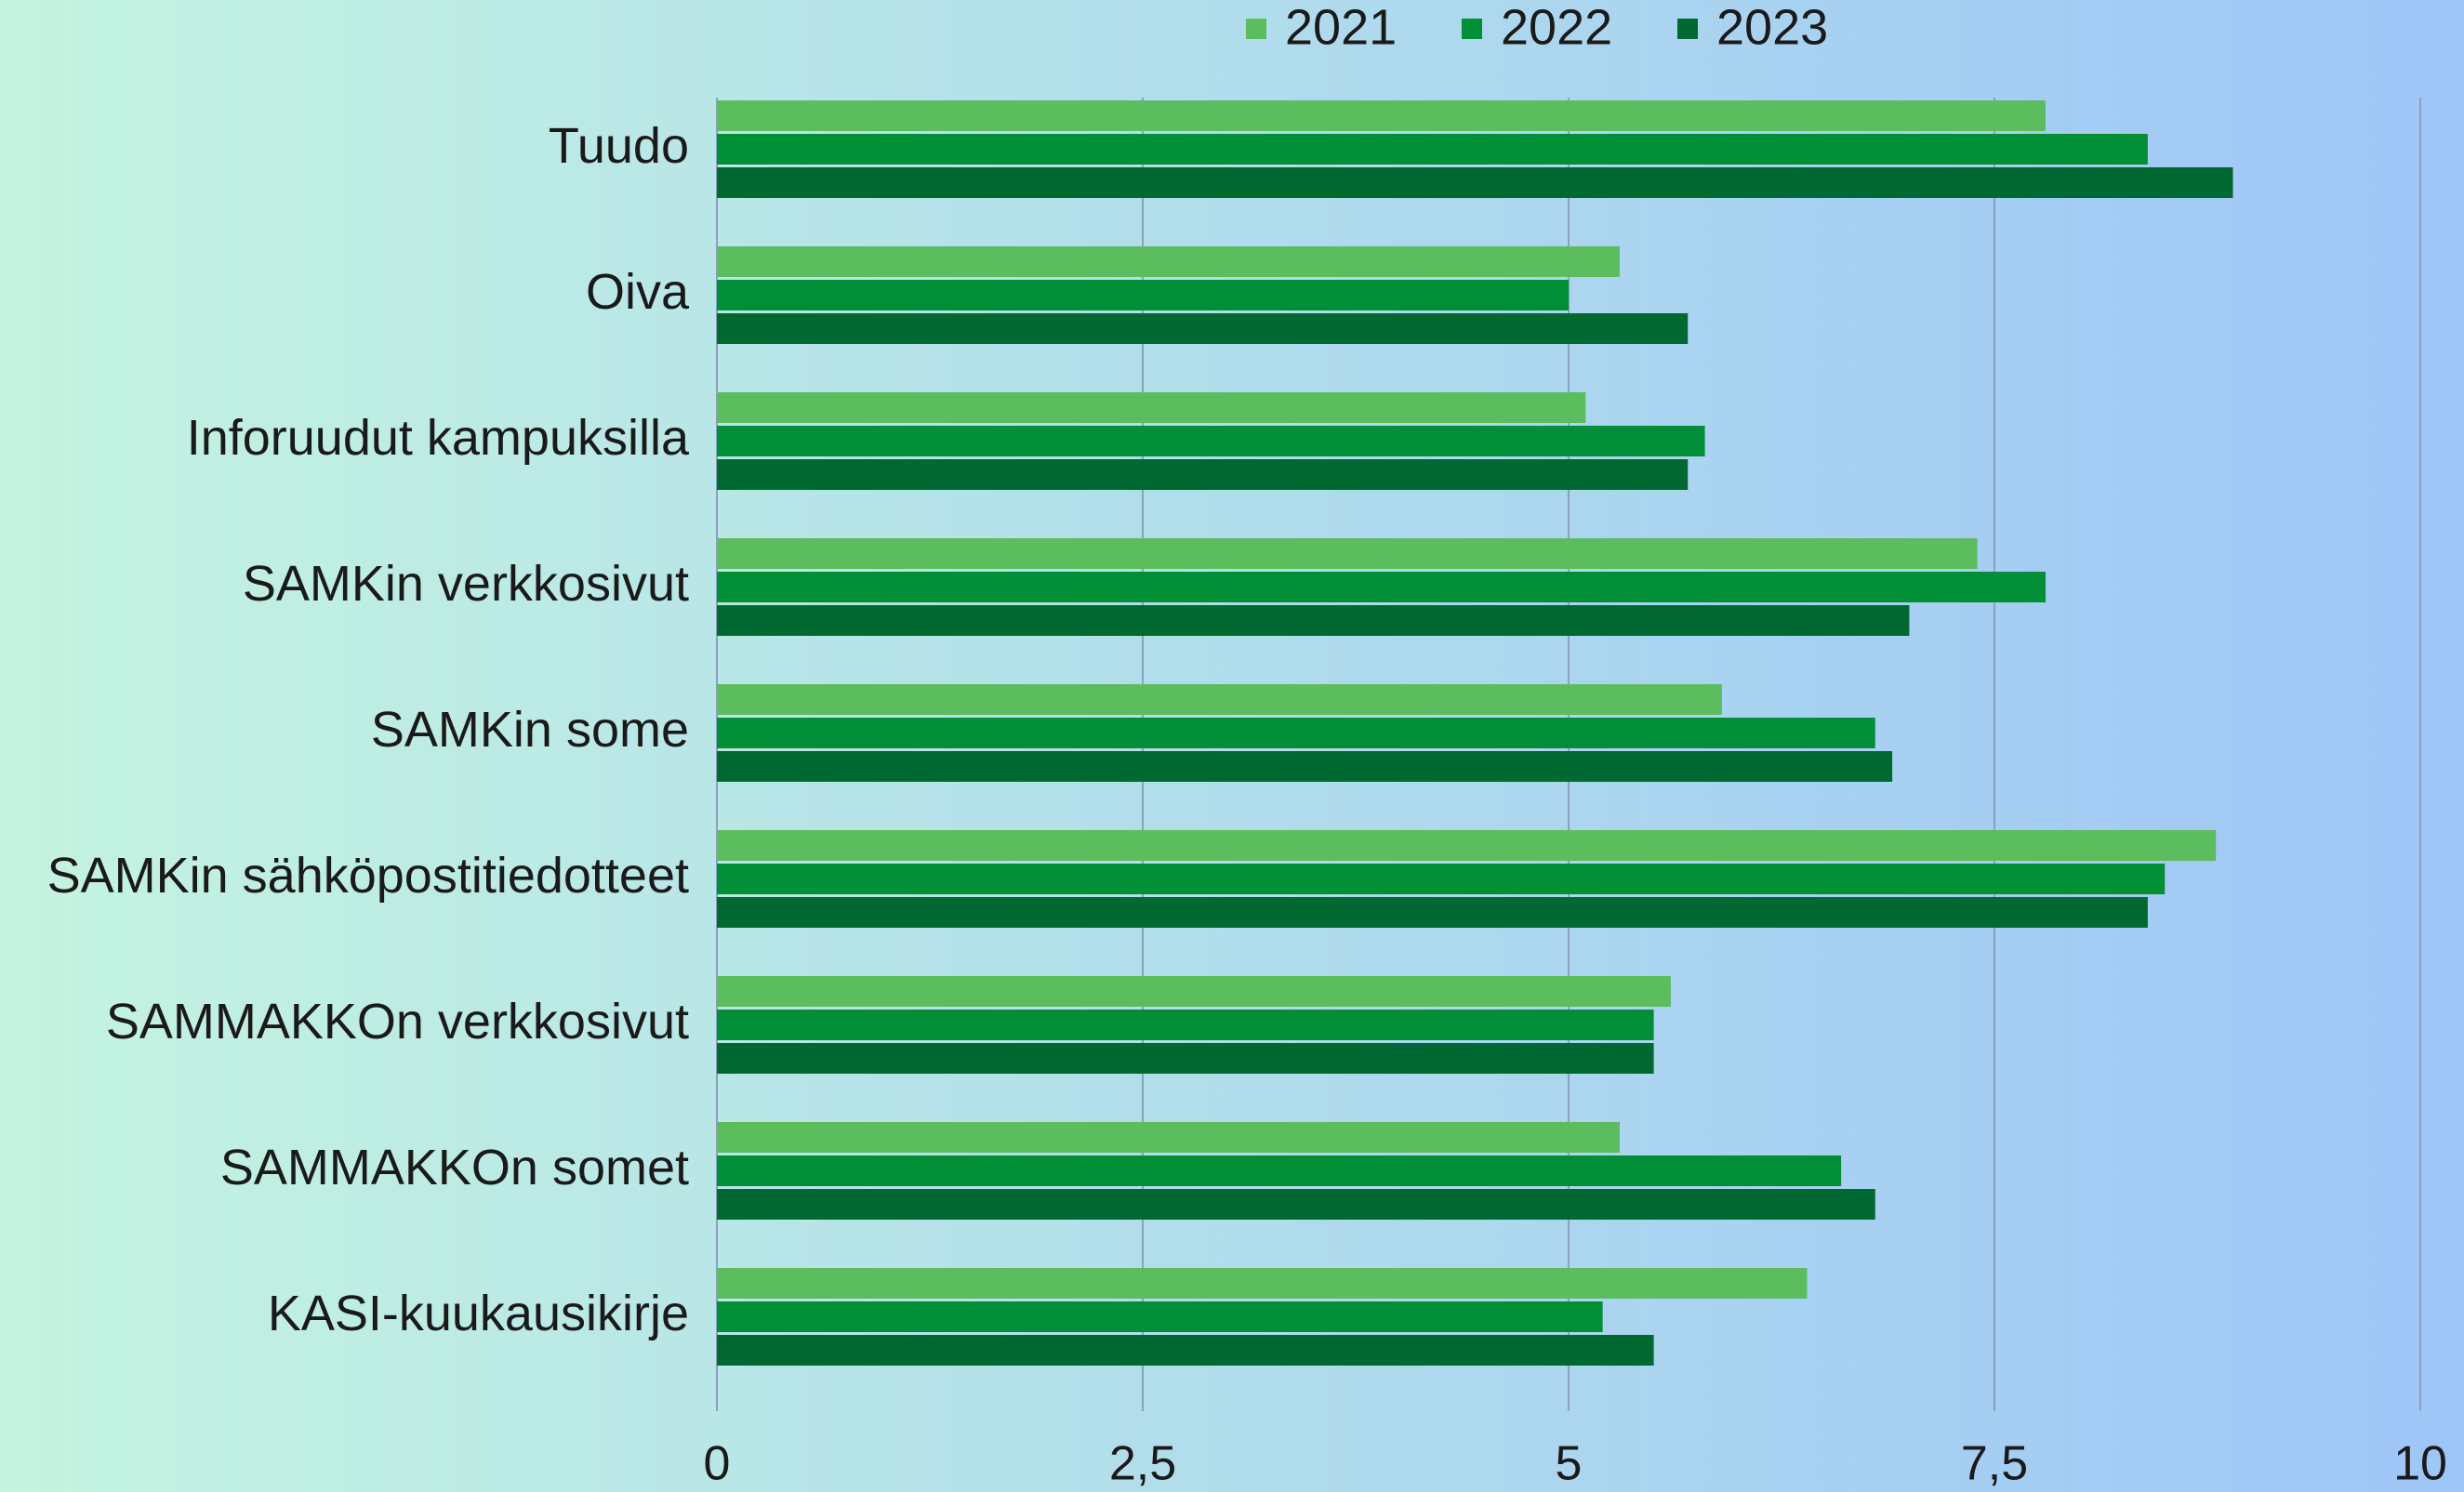 The width and height of the screenshot is (2464, 1492). Describe the element at coordinates (1569, 1464) in the screenshot. I see `x-tick-label: 5` at that location.